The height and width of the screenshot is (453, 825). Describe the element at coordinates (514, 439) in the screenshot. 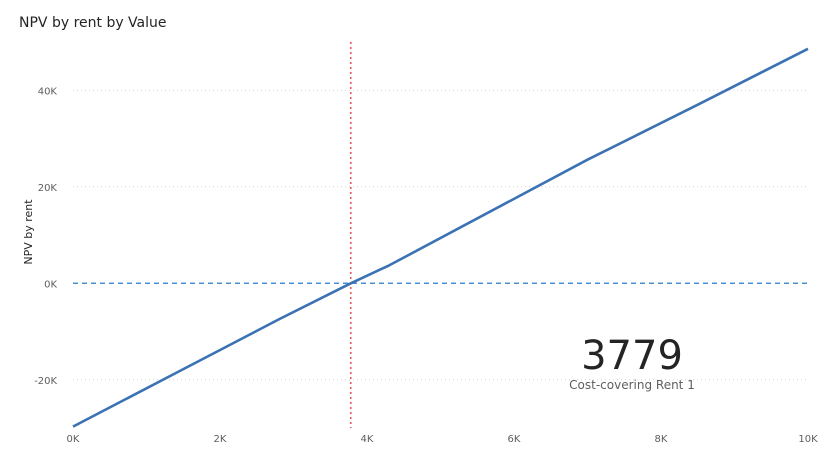

I see `x-tick-label: 6K` at that location.